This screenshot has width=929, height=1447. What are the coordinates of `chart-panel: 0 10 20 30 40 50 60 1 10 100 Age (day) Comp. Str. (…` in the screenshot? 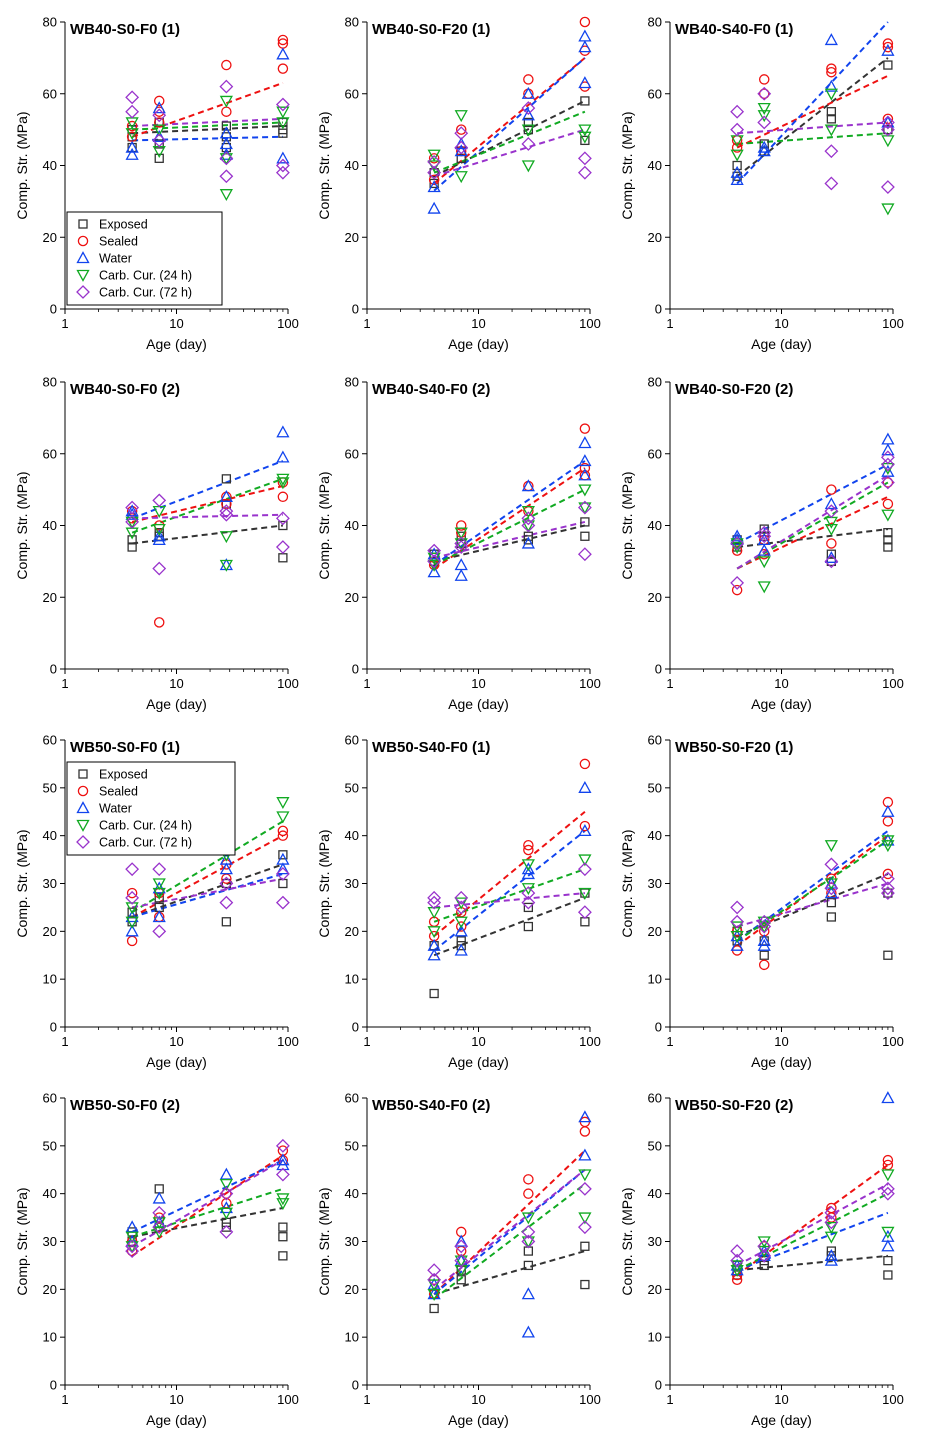 It's located at (458, 1260).